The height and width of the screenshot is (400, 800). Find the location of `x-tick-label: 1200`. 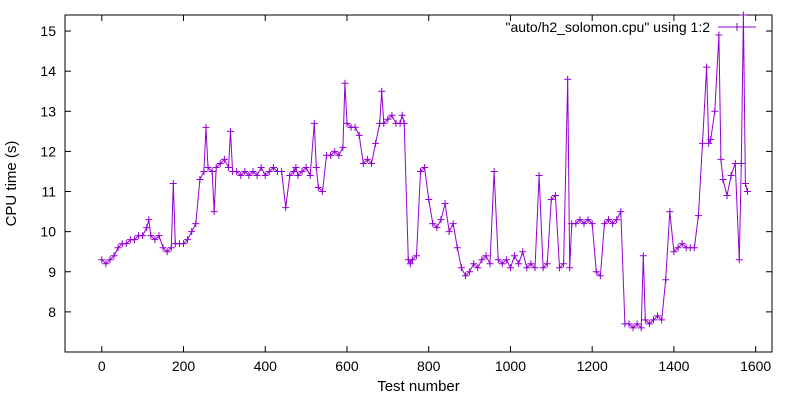

x-tick-label: 1200 is located at coordinates (592, 366).